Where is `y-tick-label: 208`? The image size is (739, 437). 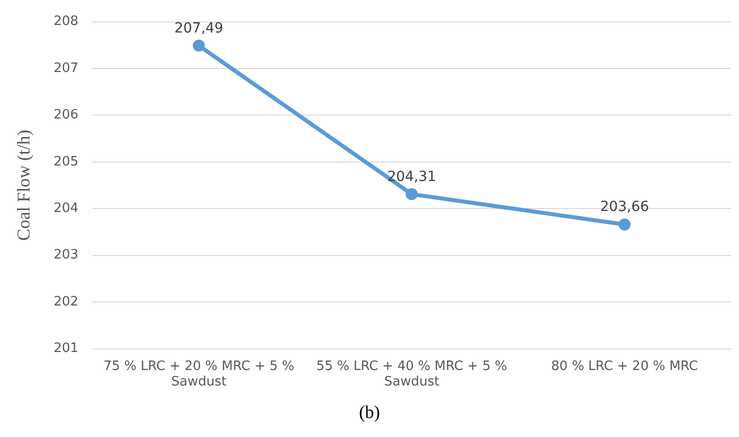
y-tick-label: 208 is located at coordinates (66, 22).